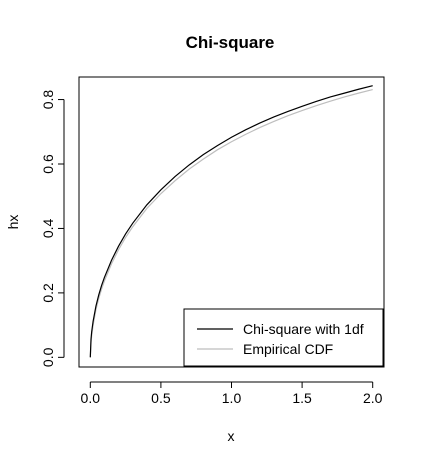  I want to click on y-axis-label: hx, so click(13, 222).